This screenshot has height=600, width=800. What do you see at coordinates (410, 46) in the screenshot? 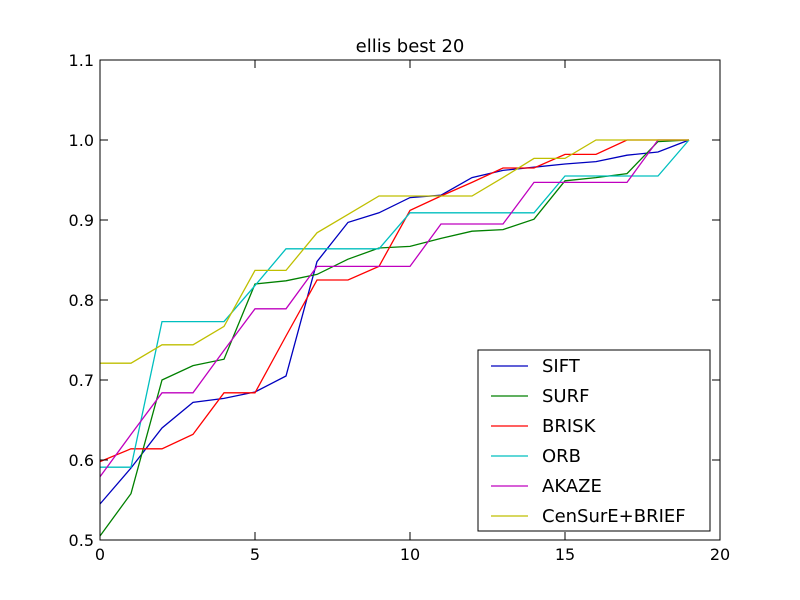
I see `chart-title: ellis best 20` at bounding box center [410, 46].